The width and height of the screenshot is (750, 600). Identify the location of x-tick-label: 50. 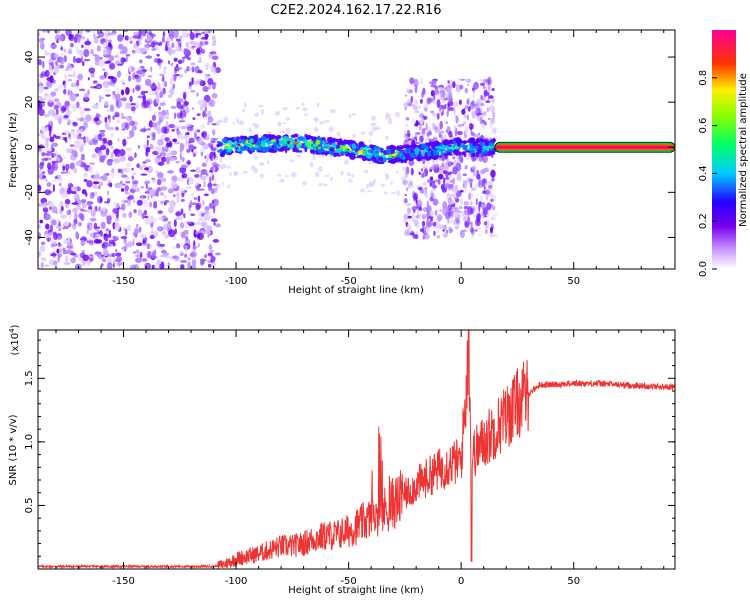
(573, 281).